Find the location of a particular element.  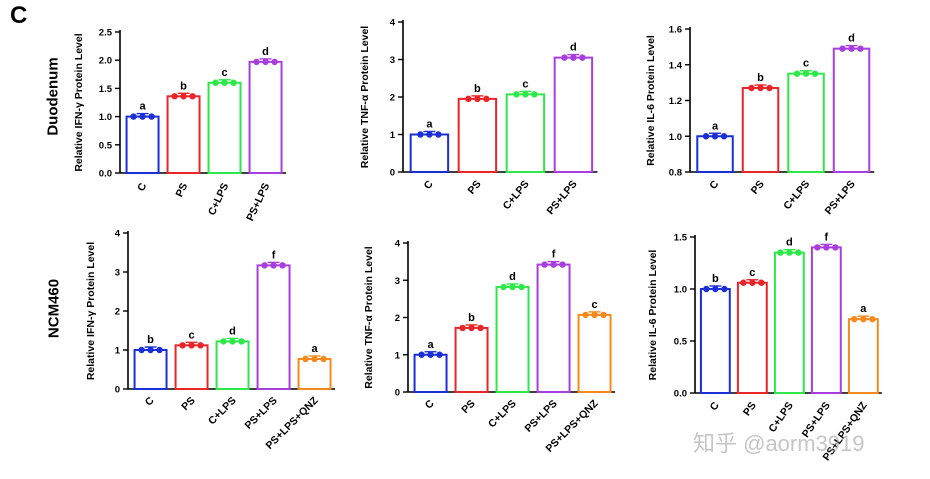

y-tick-label: 2.5 is located at coordinates (106, 33).